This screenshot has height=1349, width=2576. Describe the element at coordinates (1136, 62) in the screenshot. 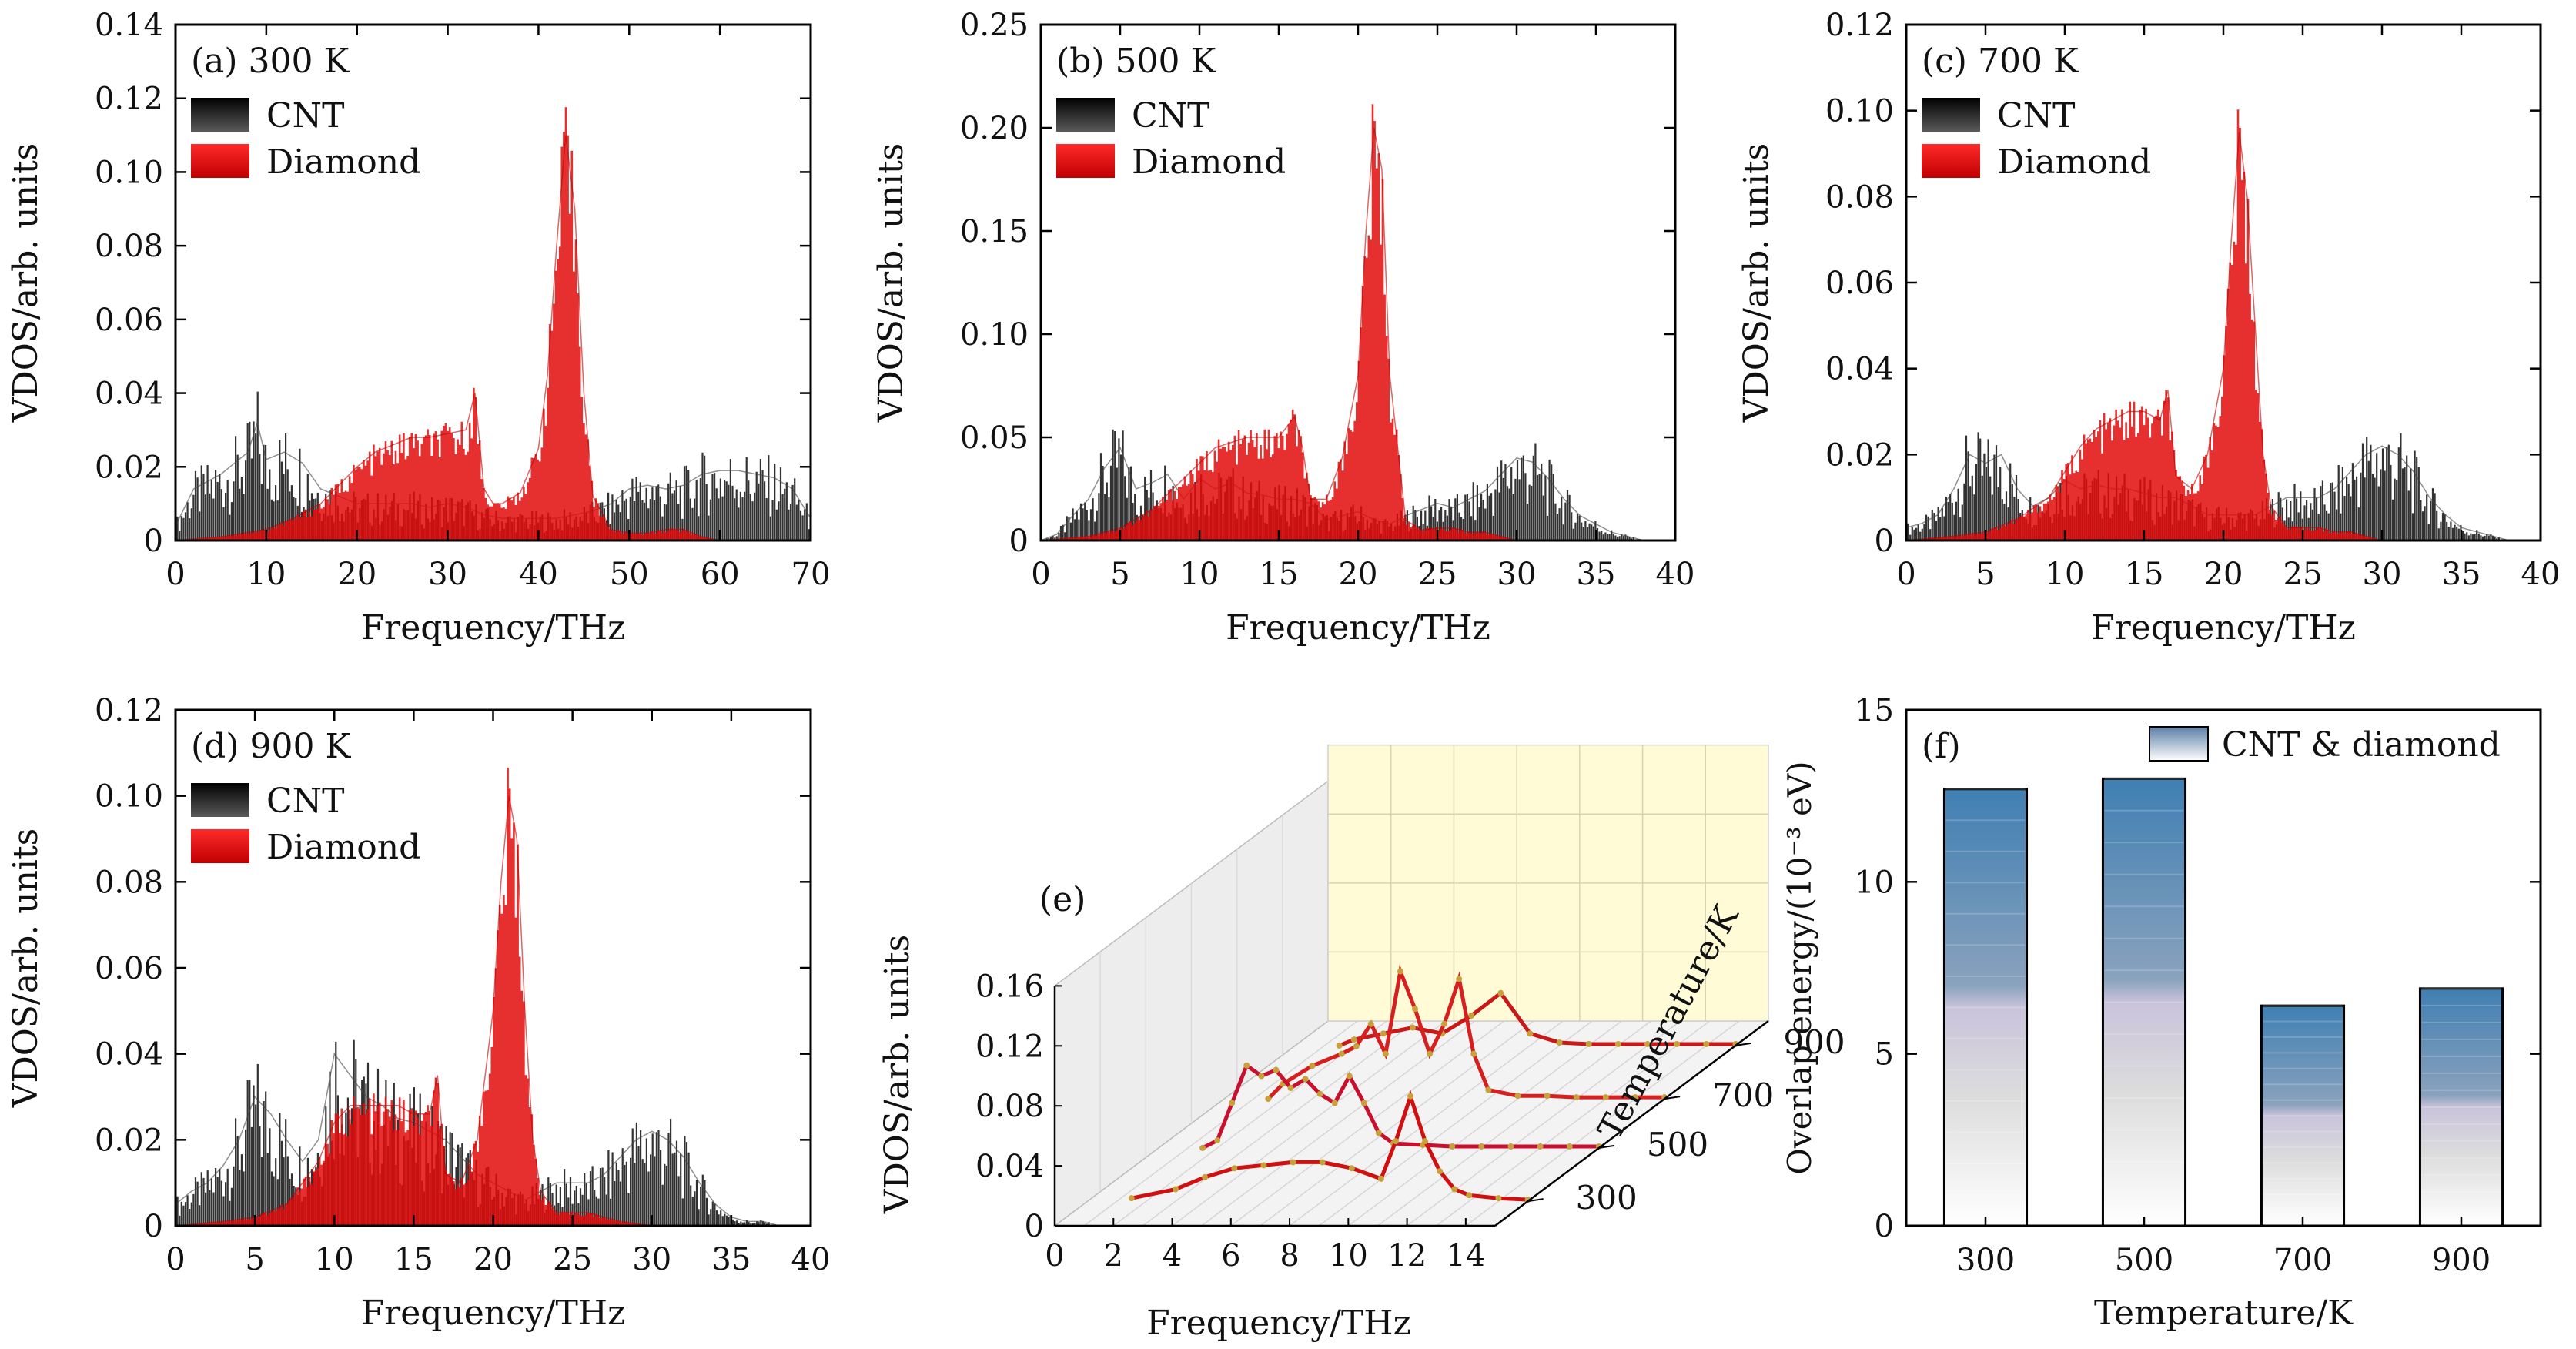

I see `panel-label: (b) 500 K` at that location.